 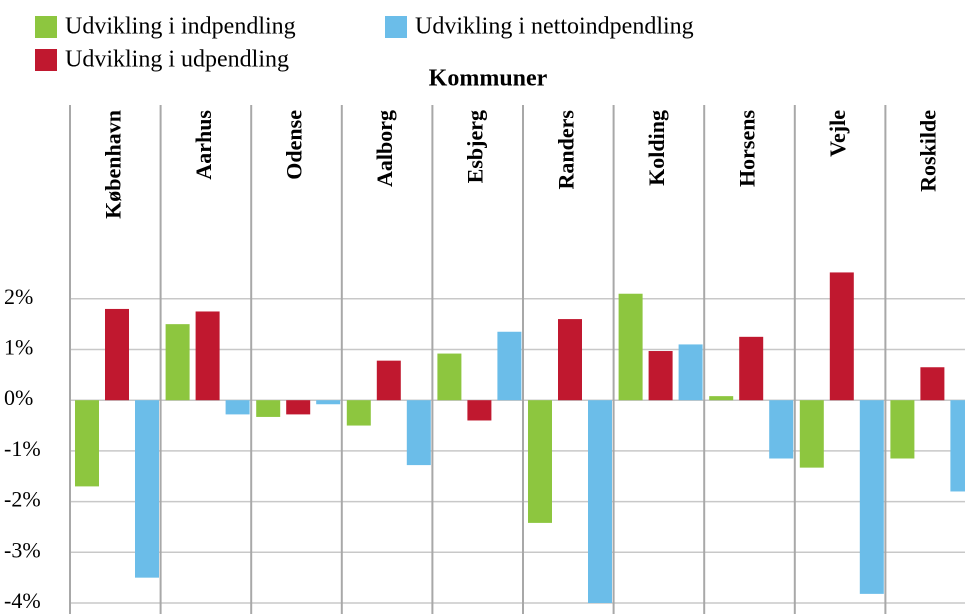 What do you see at coordinates (203, 145) in the screenshot?
I see `x-tick-label: Aarhus` at bounding box center [203, 145].